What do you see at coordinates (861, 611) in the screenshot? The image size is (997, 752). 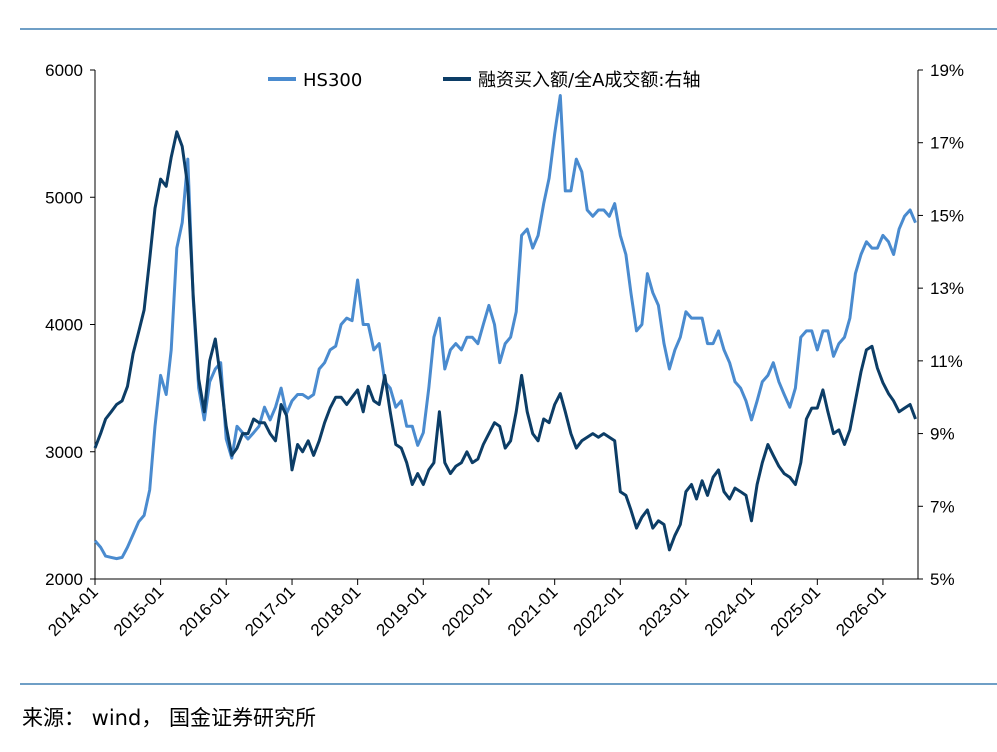 I see `x-tick-label: 2026-01` at bounding box center [861, 611].